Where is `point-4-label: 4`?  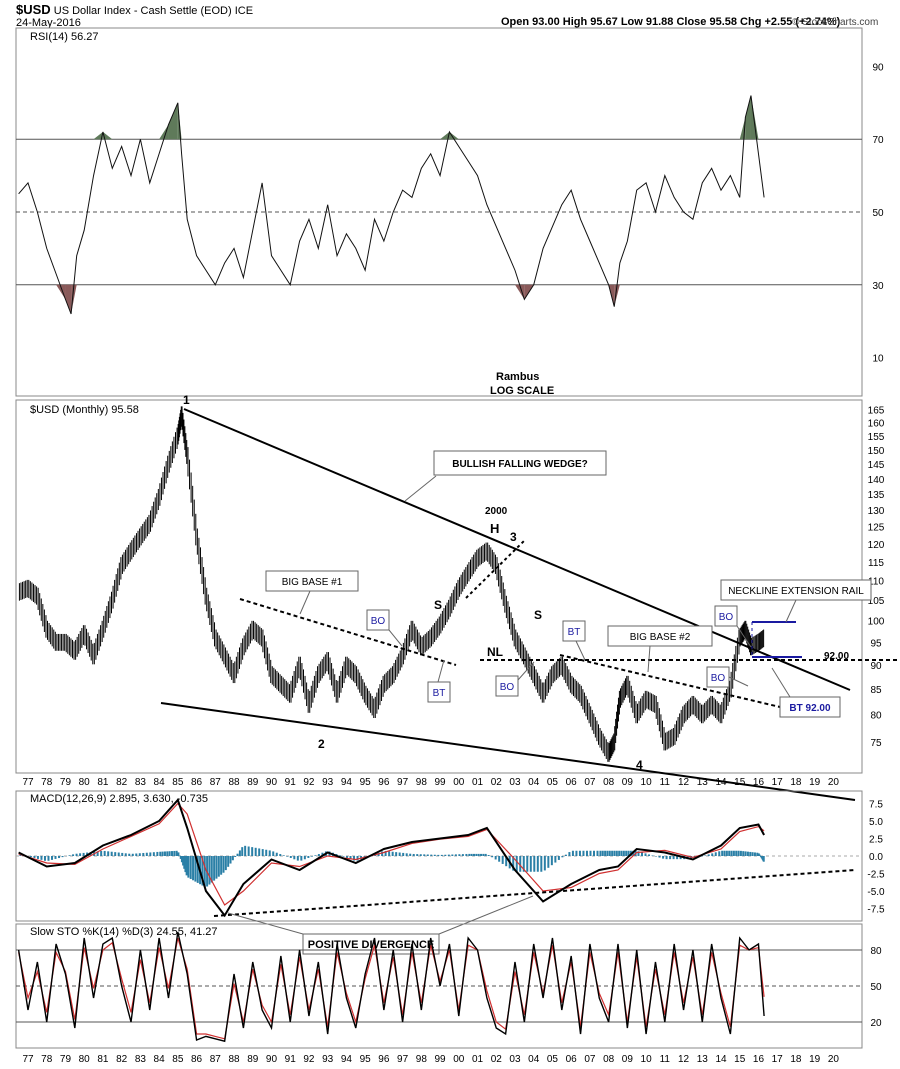
point-4-label: 4 is located at coordinates (639, 765).